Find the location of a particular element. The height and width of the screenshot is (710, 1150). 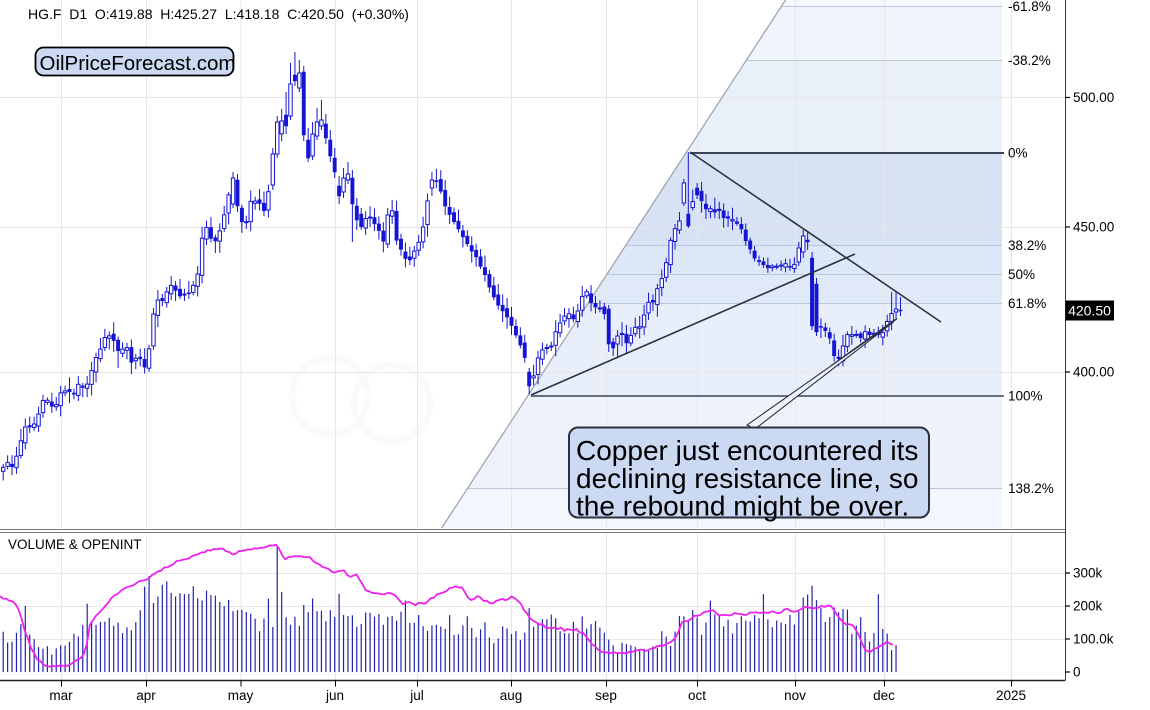

svg-text: 400.00 is located at coordinates (1093, 372).